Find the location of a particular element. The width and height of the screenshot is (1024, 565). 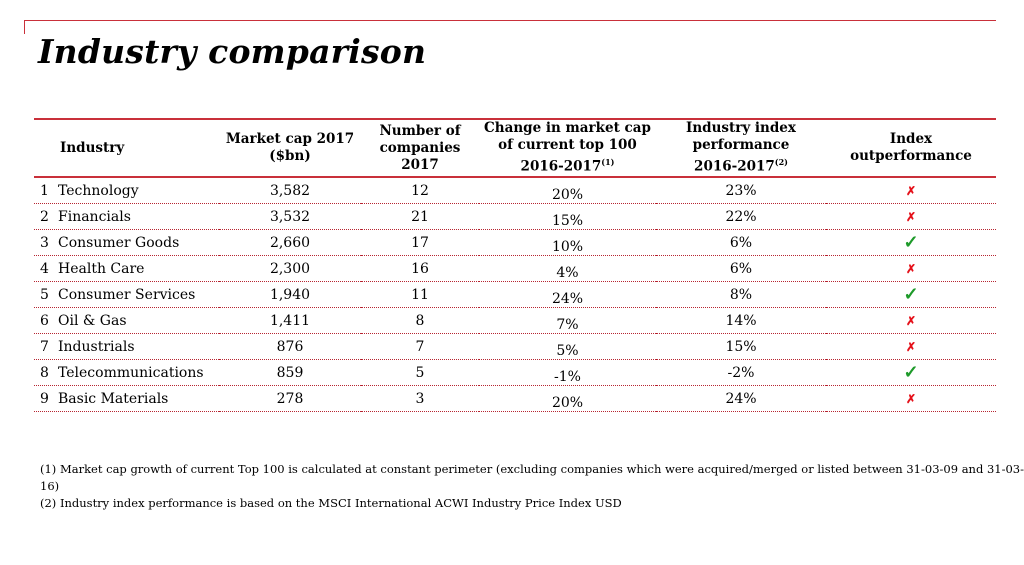

table-row: 5 Consumer Services 1,940 11 24% 8% ✓ is located at coordinates (515, 295).